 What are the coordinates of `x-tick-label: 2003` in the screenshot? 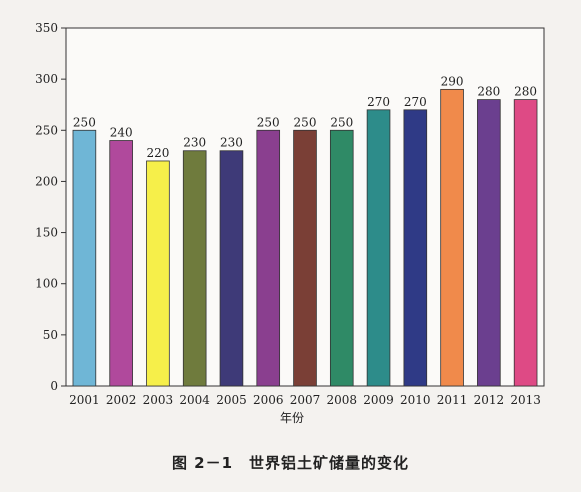 It's located at (158, 400).